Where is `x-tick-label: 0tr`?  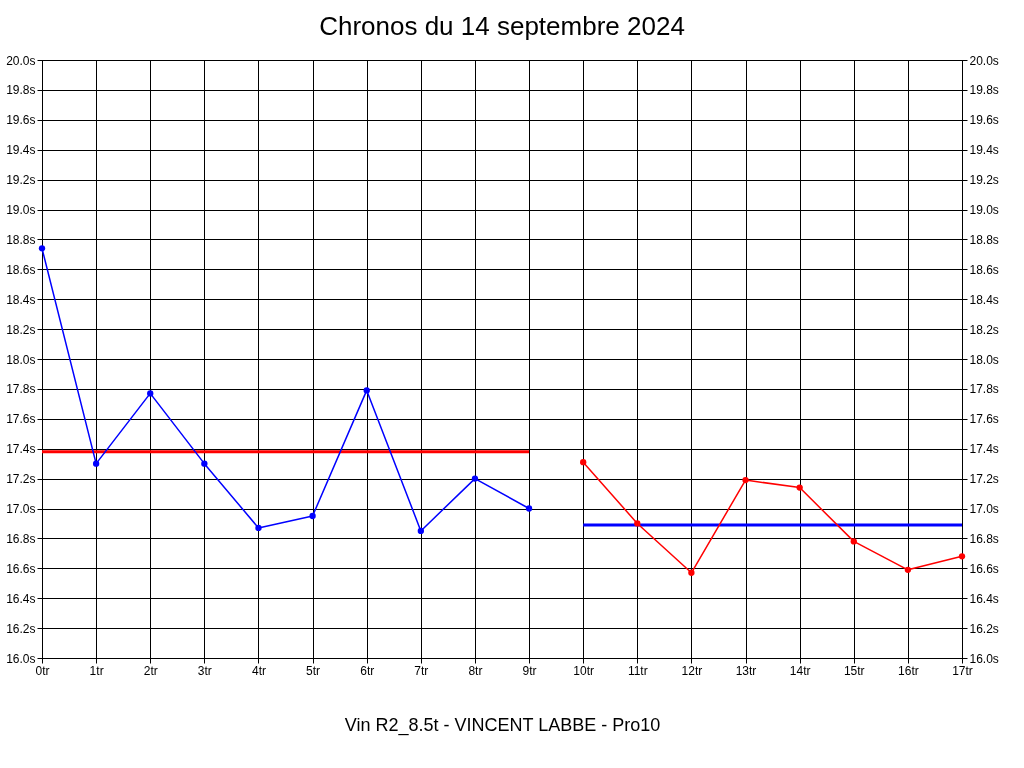
x-tick-label: 0tr is located at coordinates (42, 670).